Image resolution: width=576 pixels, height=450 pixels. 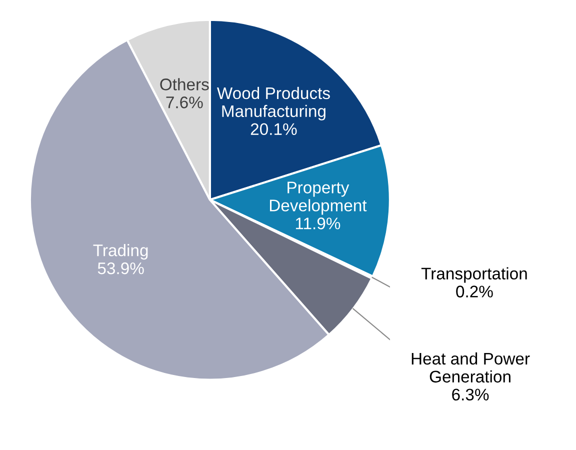 I want to click on data-label: 53.9%, so click(x=121, y=268).